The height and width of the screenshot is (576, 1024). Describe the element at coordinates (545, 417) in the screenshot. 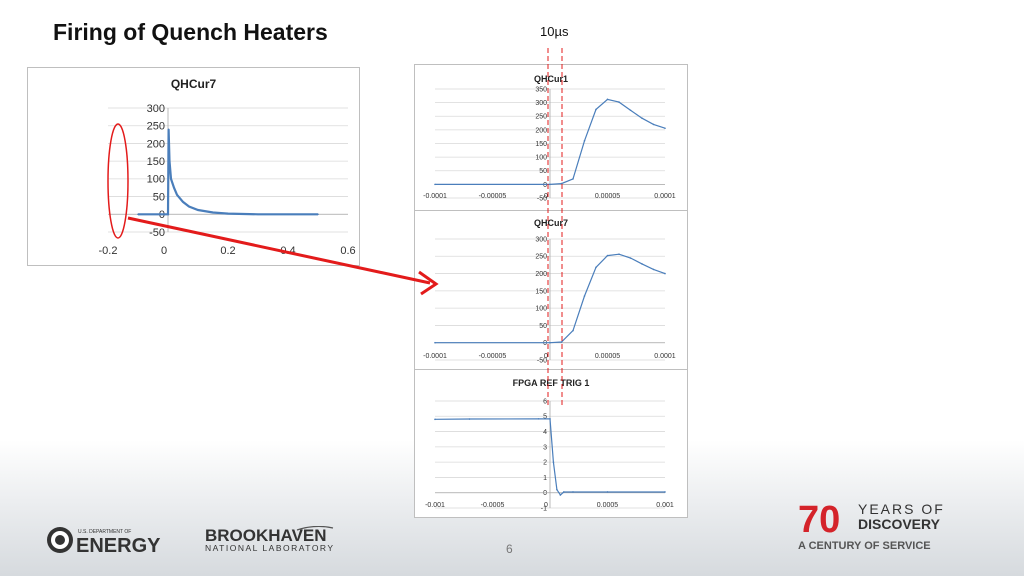

I see `y-tick-label: 5` at that location.